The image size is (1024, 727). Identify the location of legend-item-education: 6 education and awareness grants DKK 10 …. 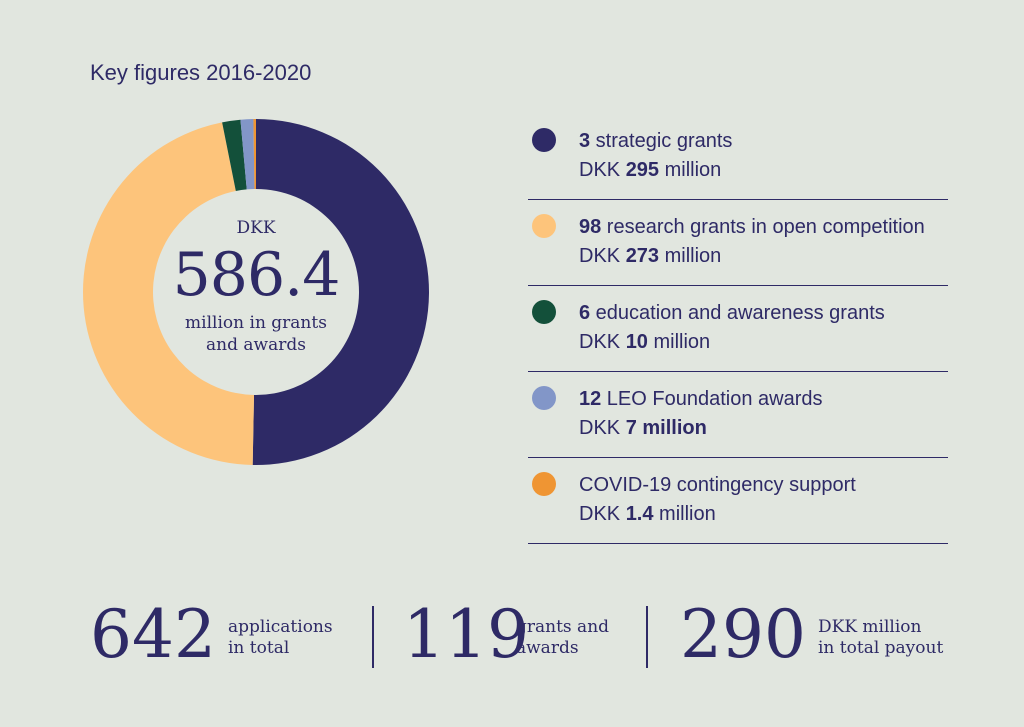
(738, 329).